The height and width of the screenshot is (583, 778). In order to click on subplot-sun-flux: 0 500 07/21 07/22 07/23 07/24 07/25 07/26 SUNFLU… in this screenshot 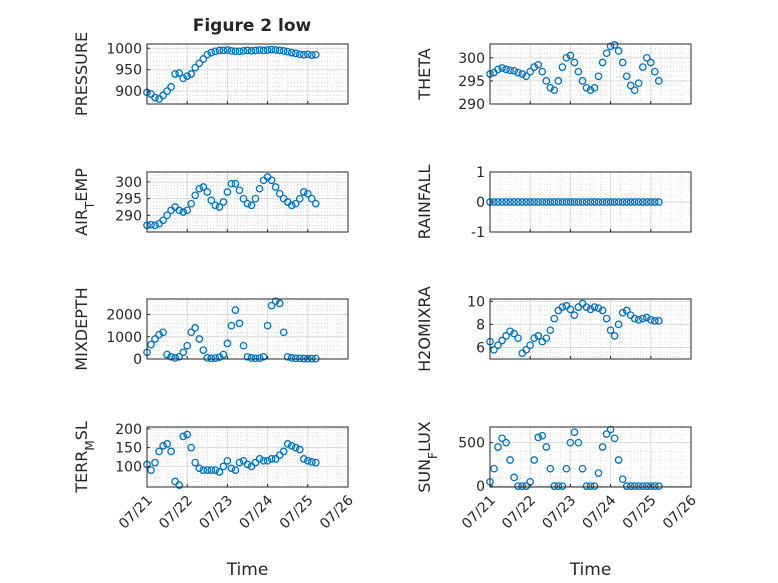, I will do `click(557, 500)`.